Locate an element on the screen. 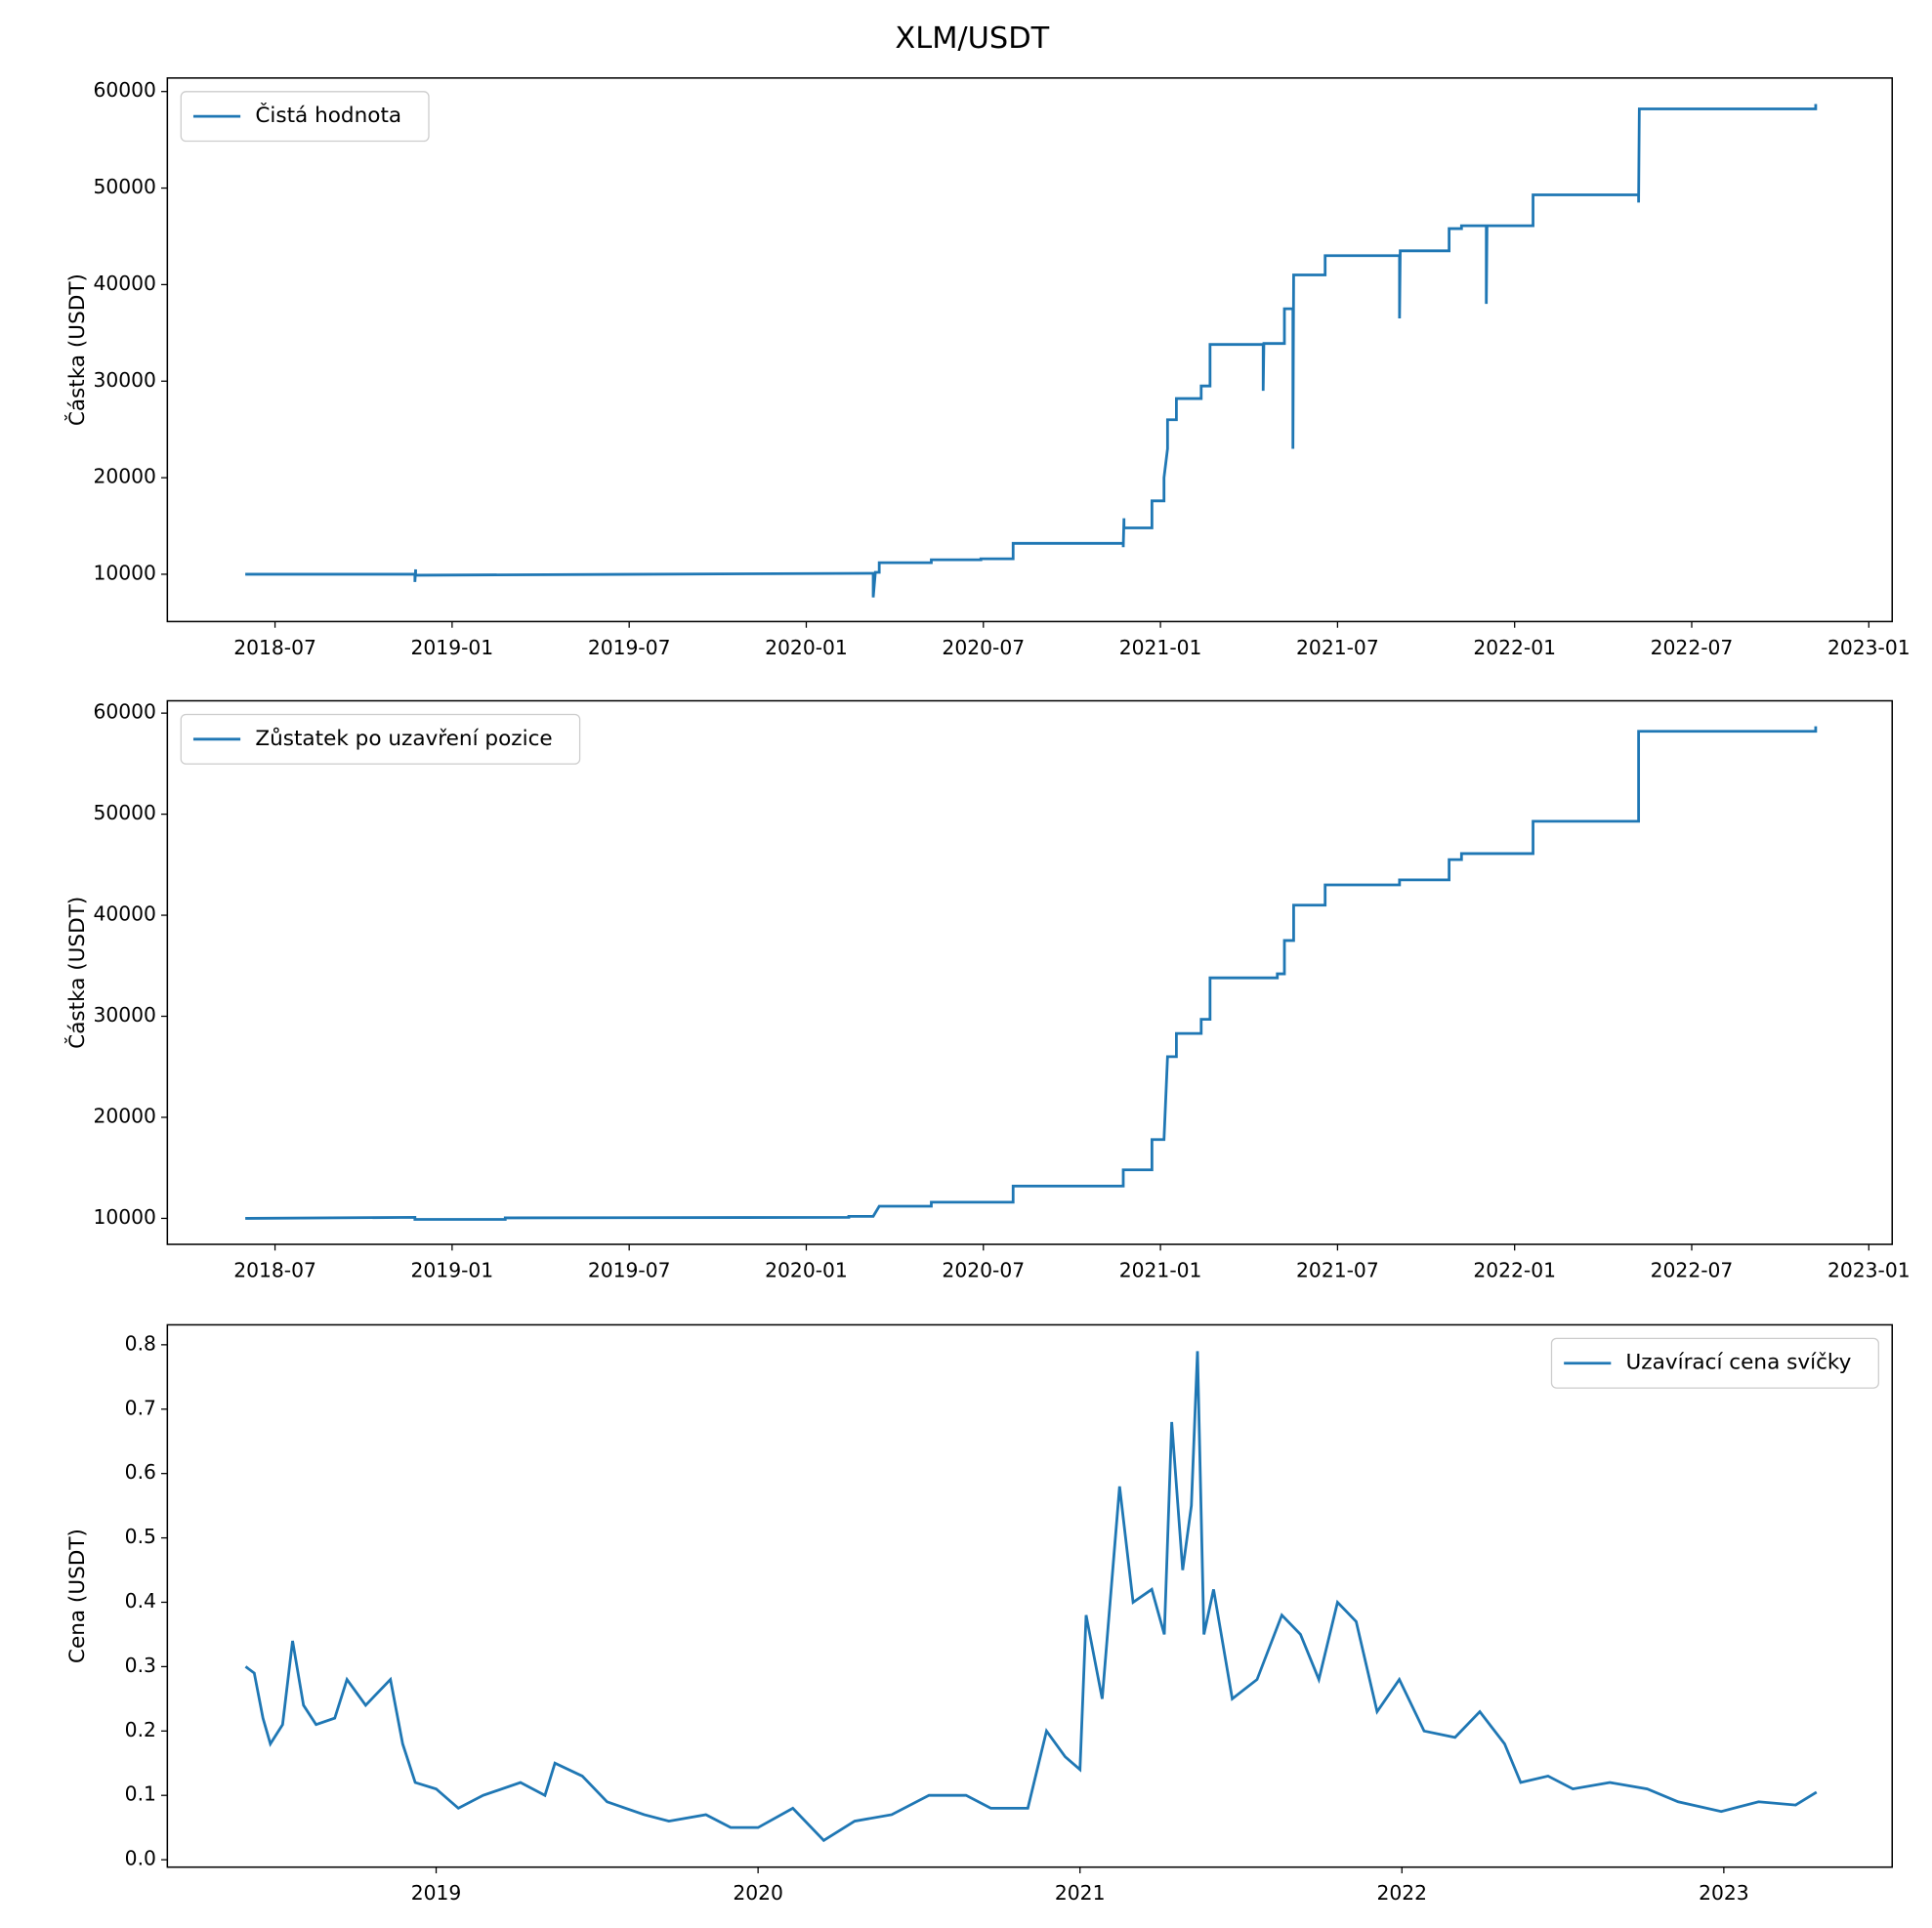 Image resolution: width=1932 pixels, height=1928 pixels. y-tick-label: 0.3 is located at coordinates (140, 1665).